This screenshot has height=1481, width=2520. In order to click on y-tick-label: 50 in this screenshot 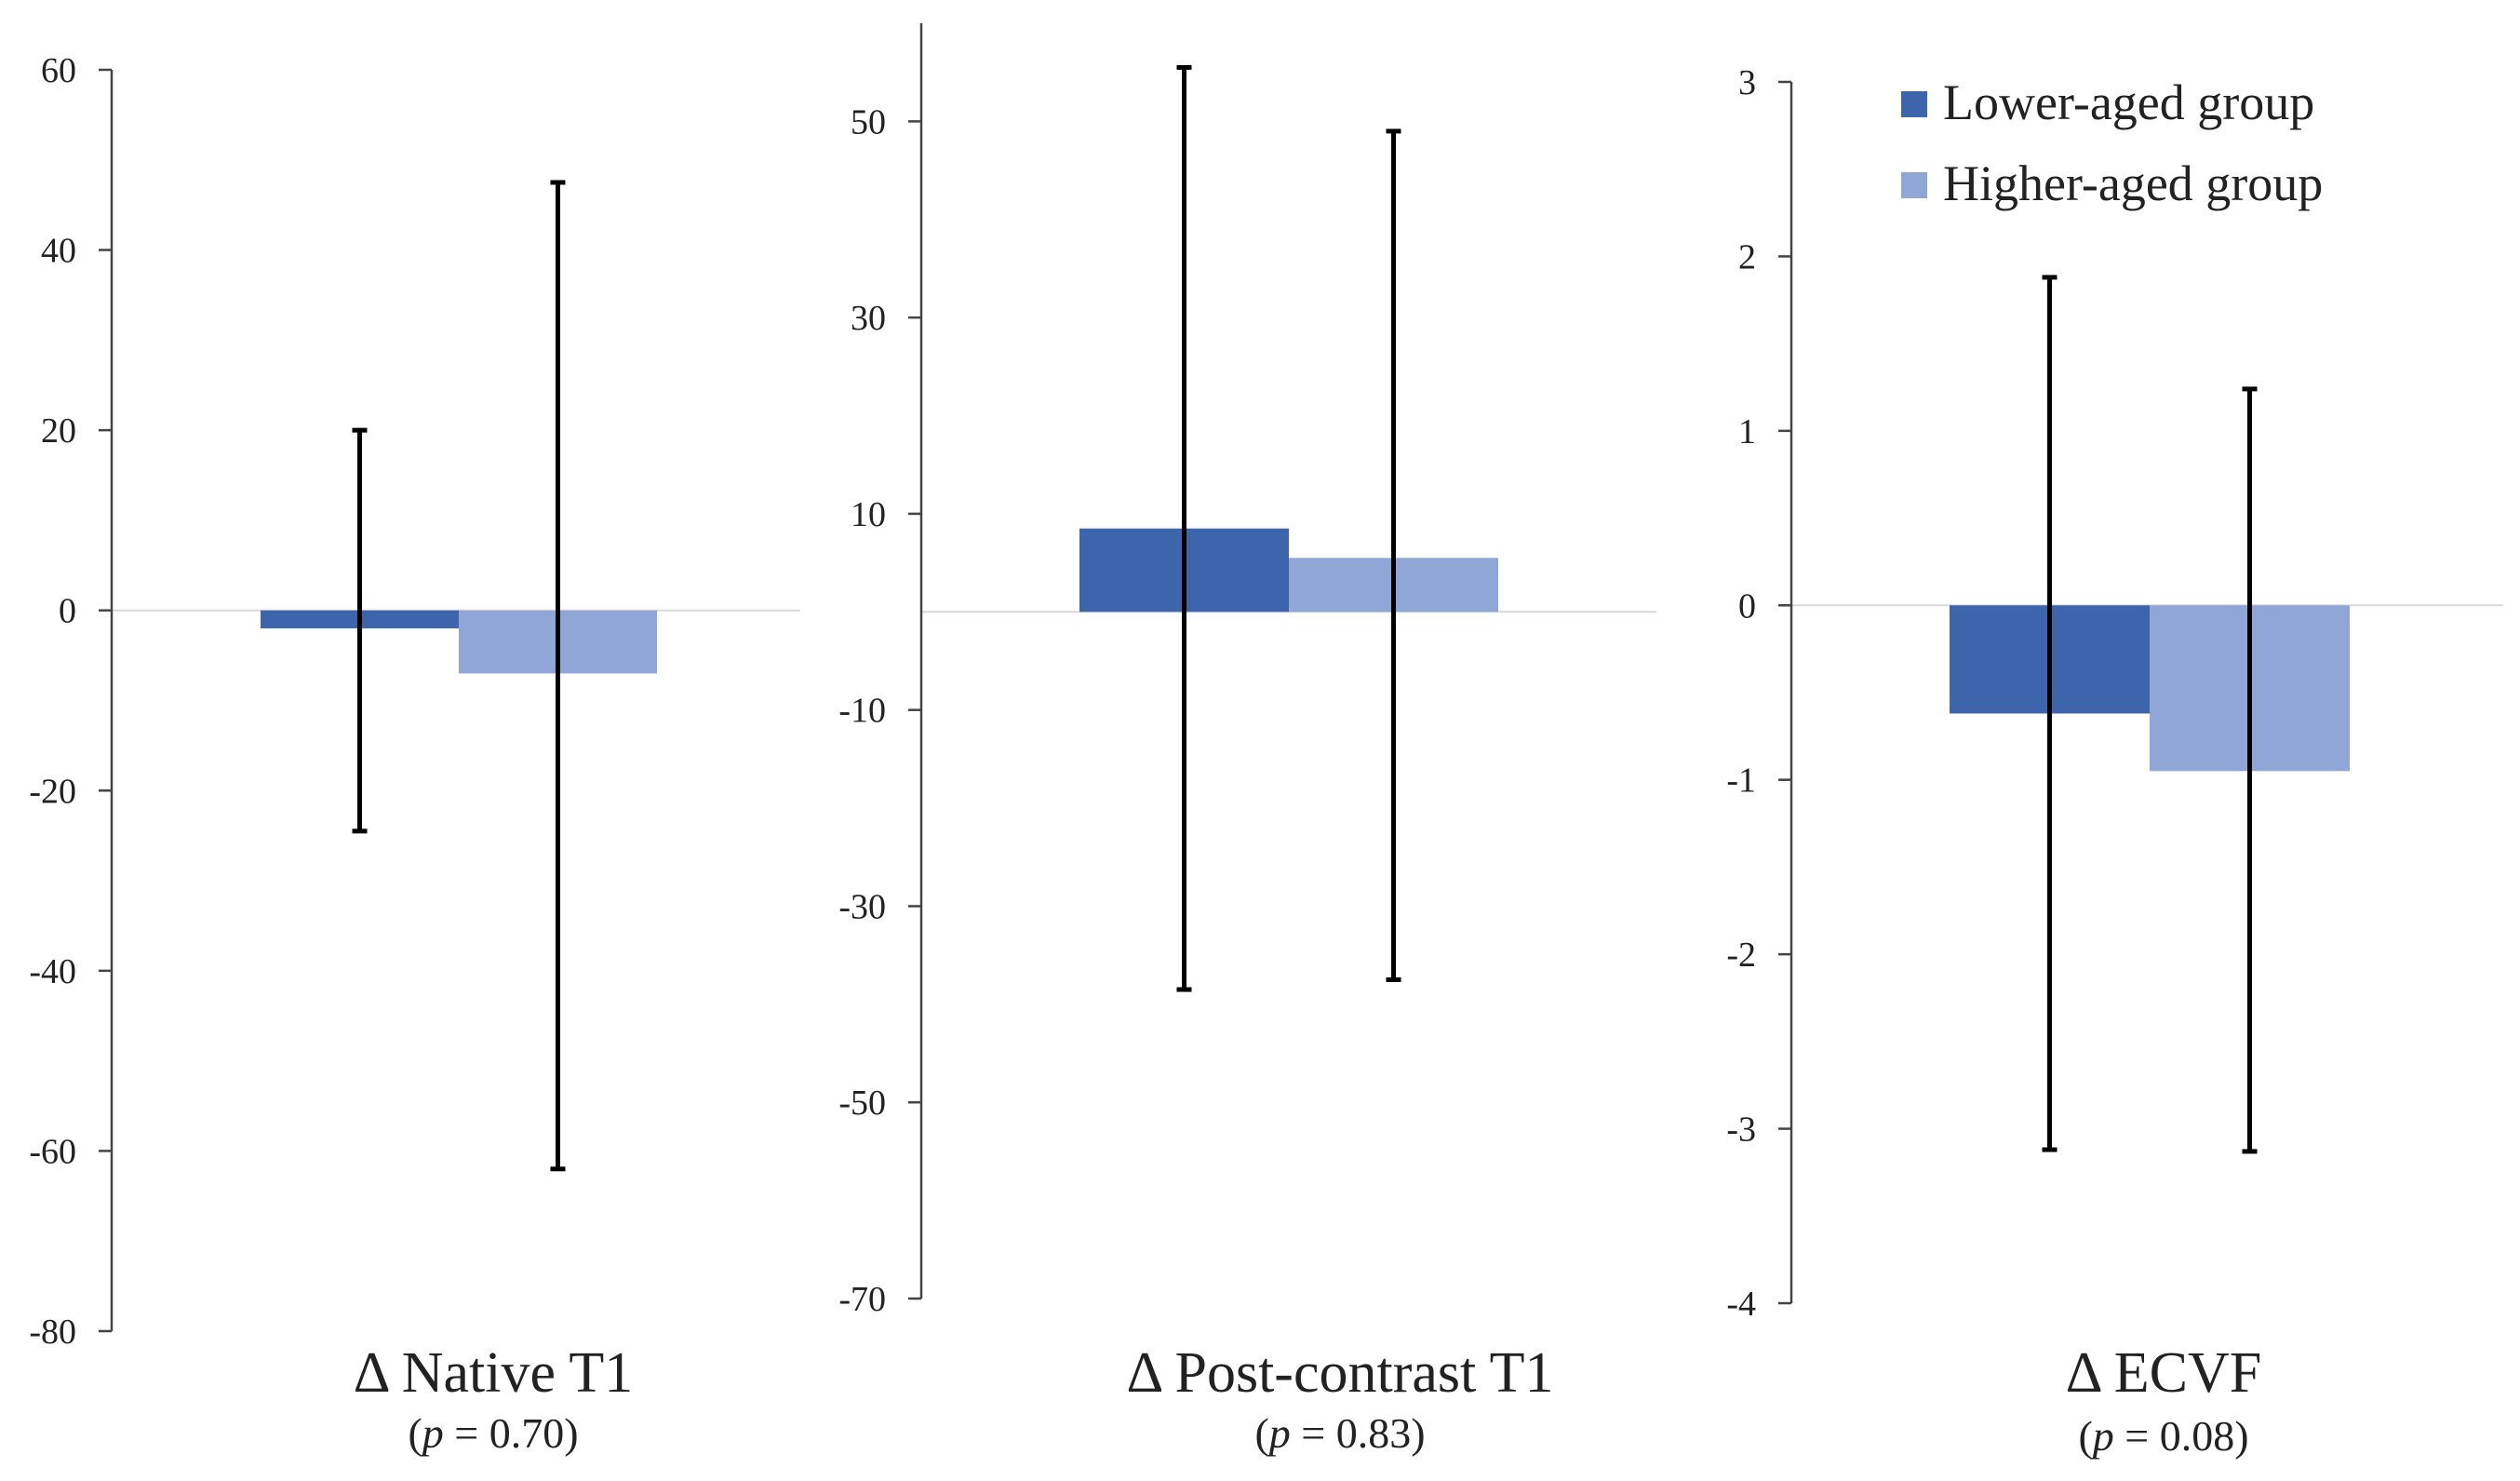, I will do `click(868, 122)`.